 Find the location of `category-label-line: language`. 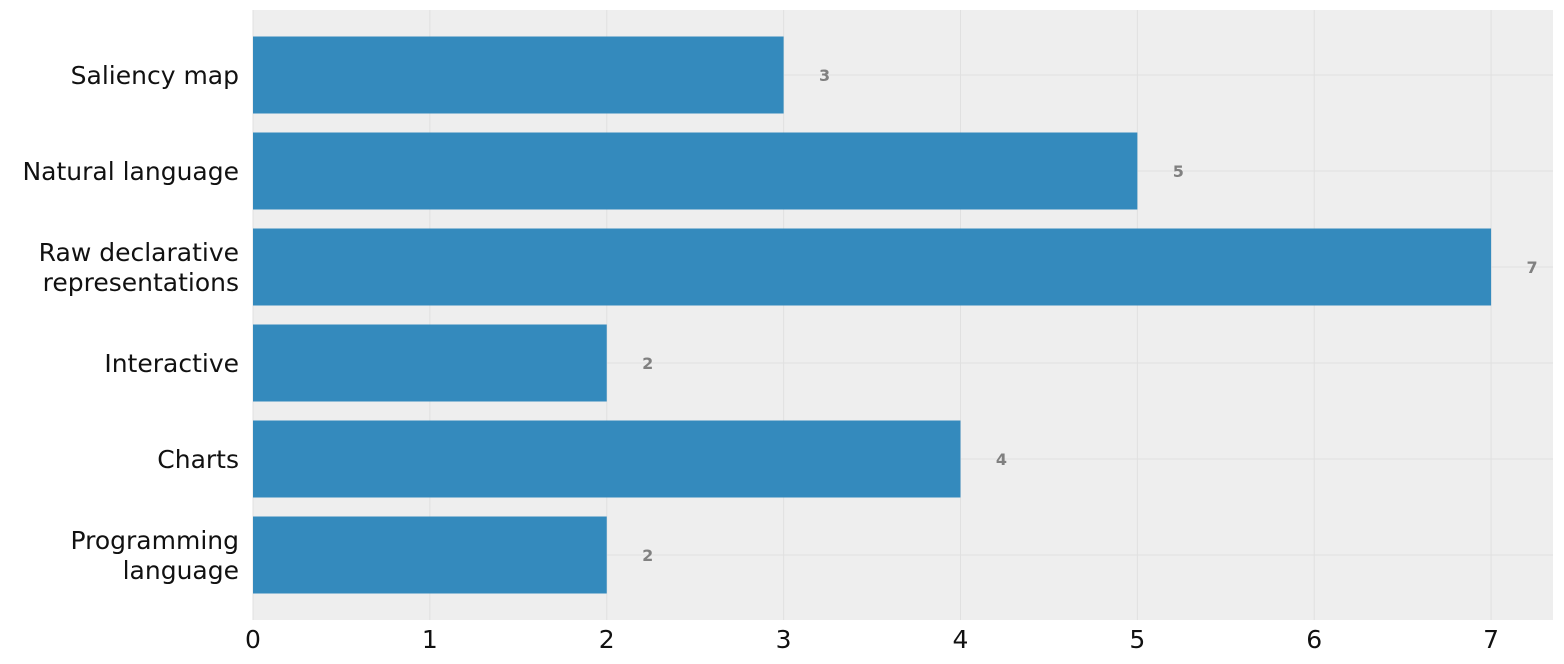

category-label-line: language is located at coordinates (181, 570).